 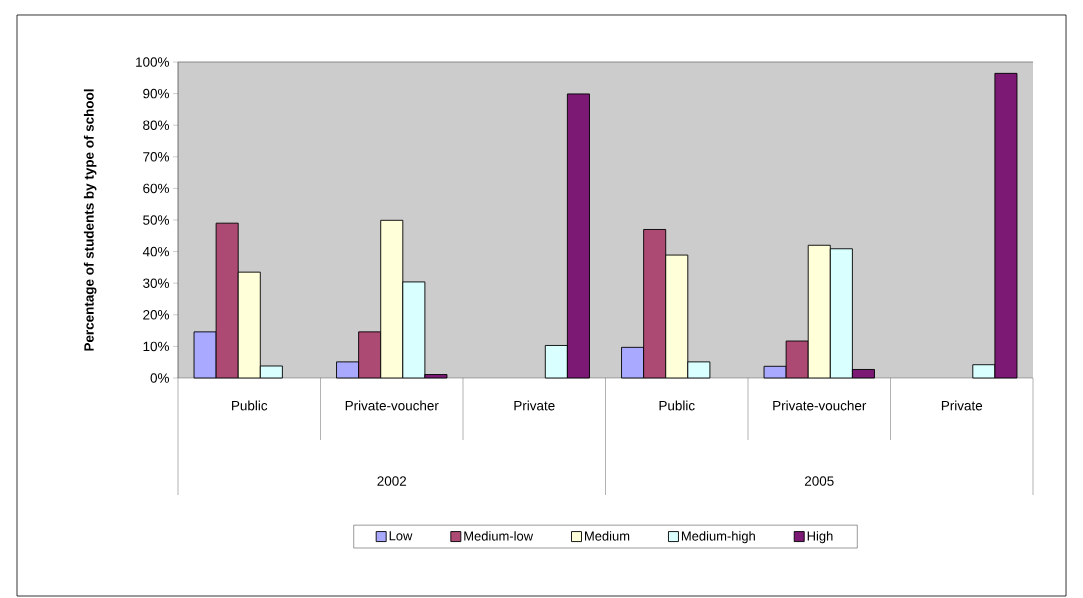 What do you see at coordinates (392, 481) in the screenshot?
I see `text: 2002` at bounding box center [392, 481].